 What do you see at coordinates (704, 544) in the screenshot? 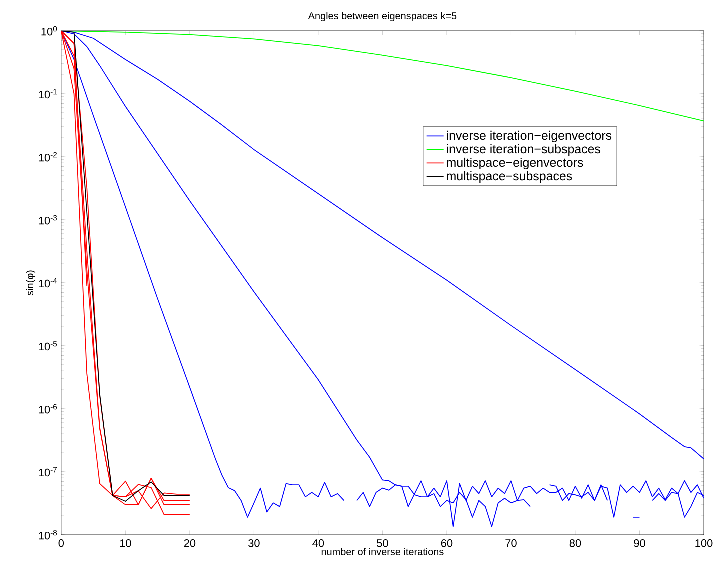
I see `x-tick-label: 100` at bounding box center [704, 544].